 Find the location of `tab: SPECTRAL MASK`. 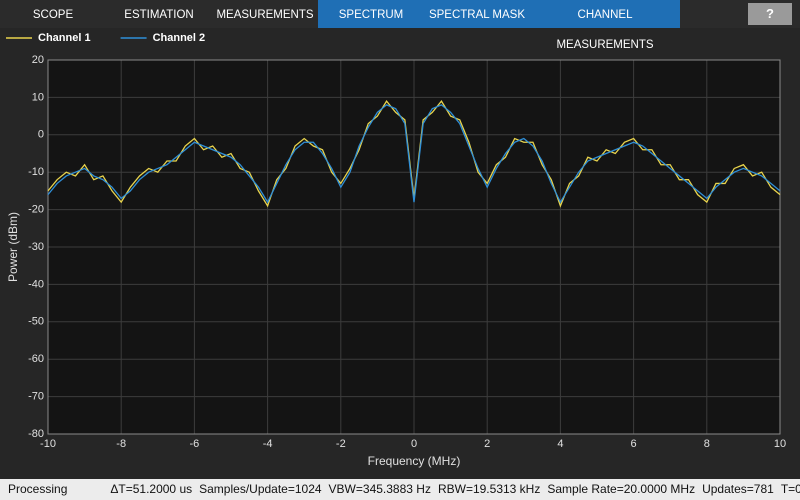

tab: SPECTRAL MASK is located at coordinates (477, 14).